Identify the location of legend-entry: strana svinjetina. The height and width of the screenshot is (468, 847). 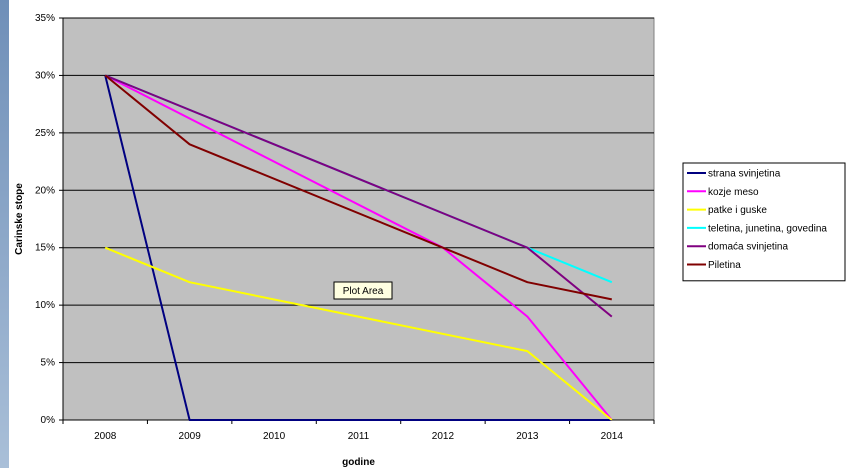
(744, 174).